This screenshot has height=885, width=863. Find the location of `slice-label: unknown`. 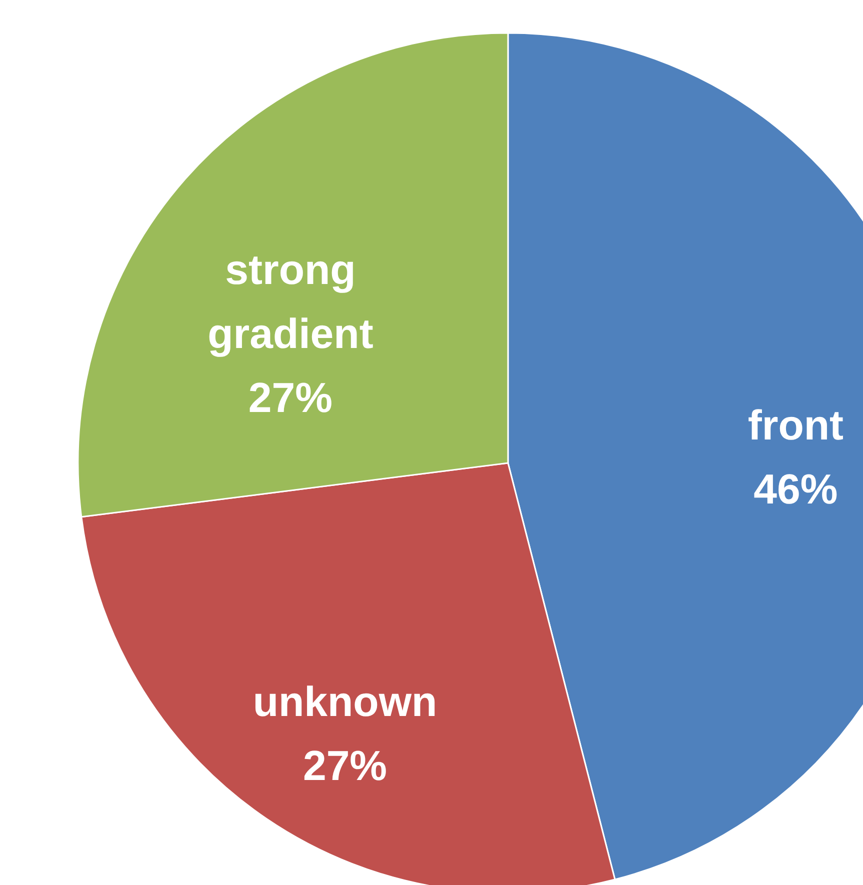

slice-label: unknown is located at coordinates (345, 701).